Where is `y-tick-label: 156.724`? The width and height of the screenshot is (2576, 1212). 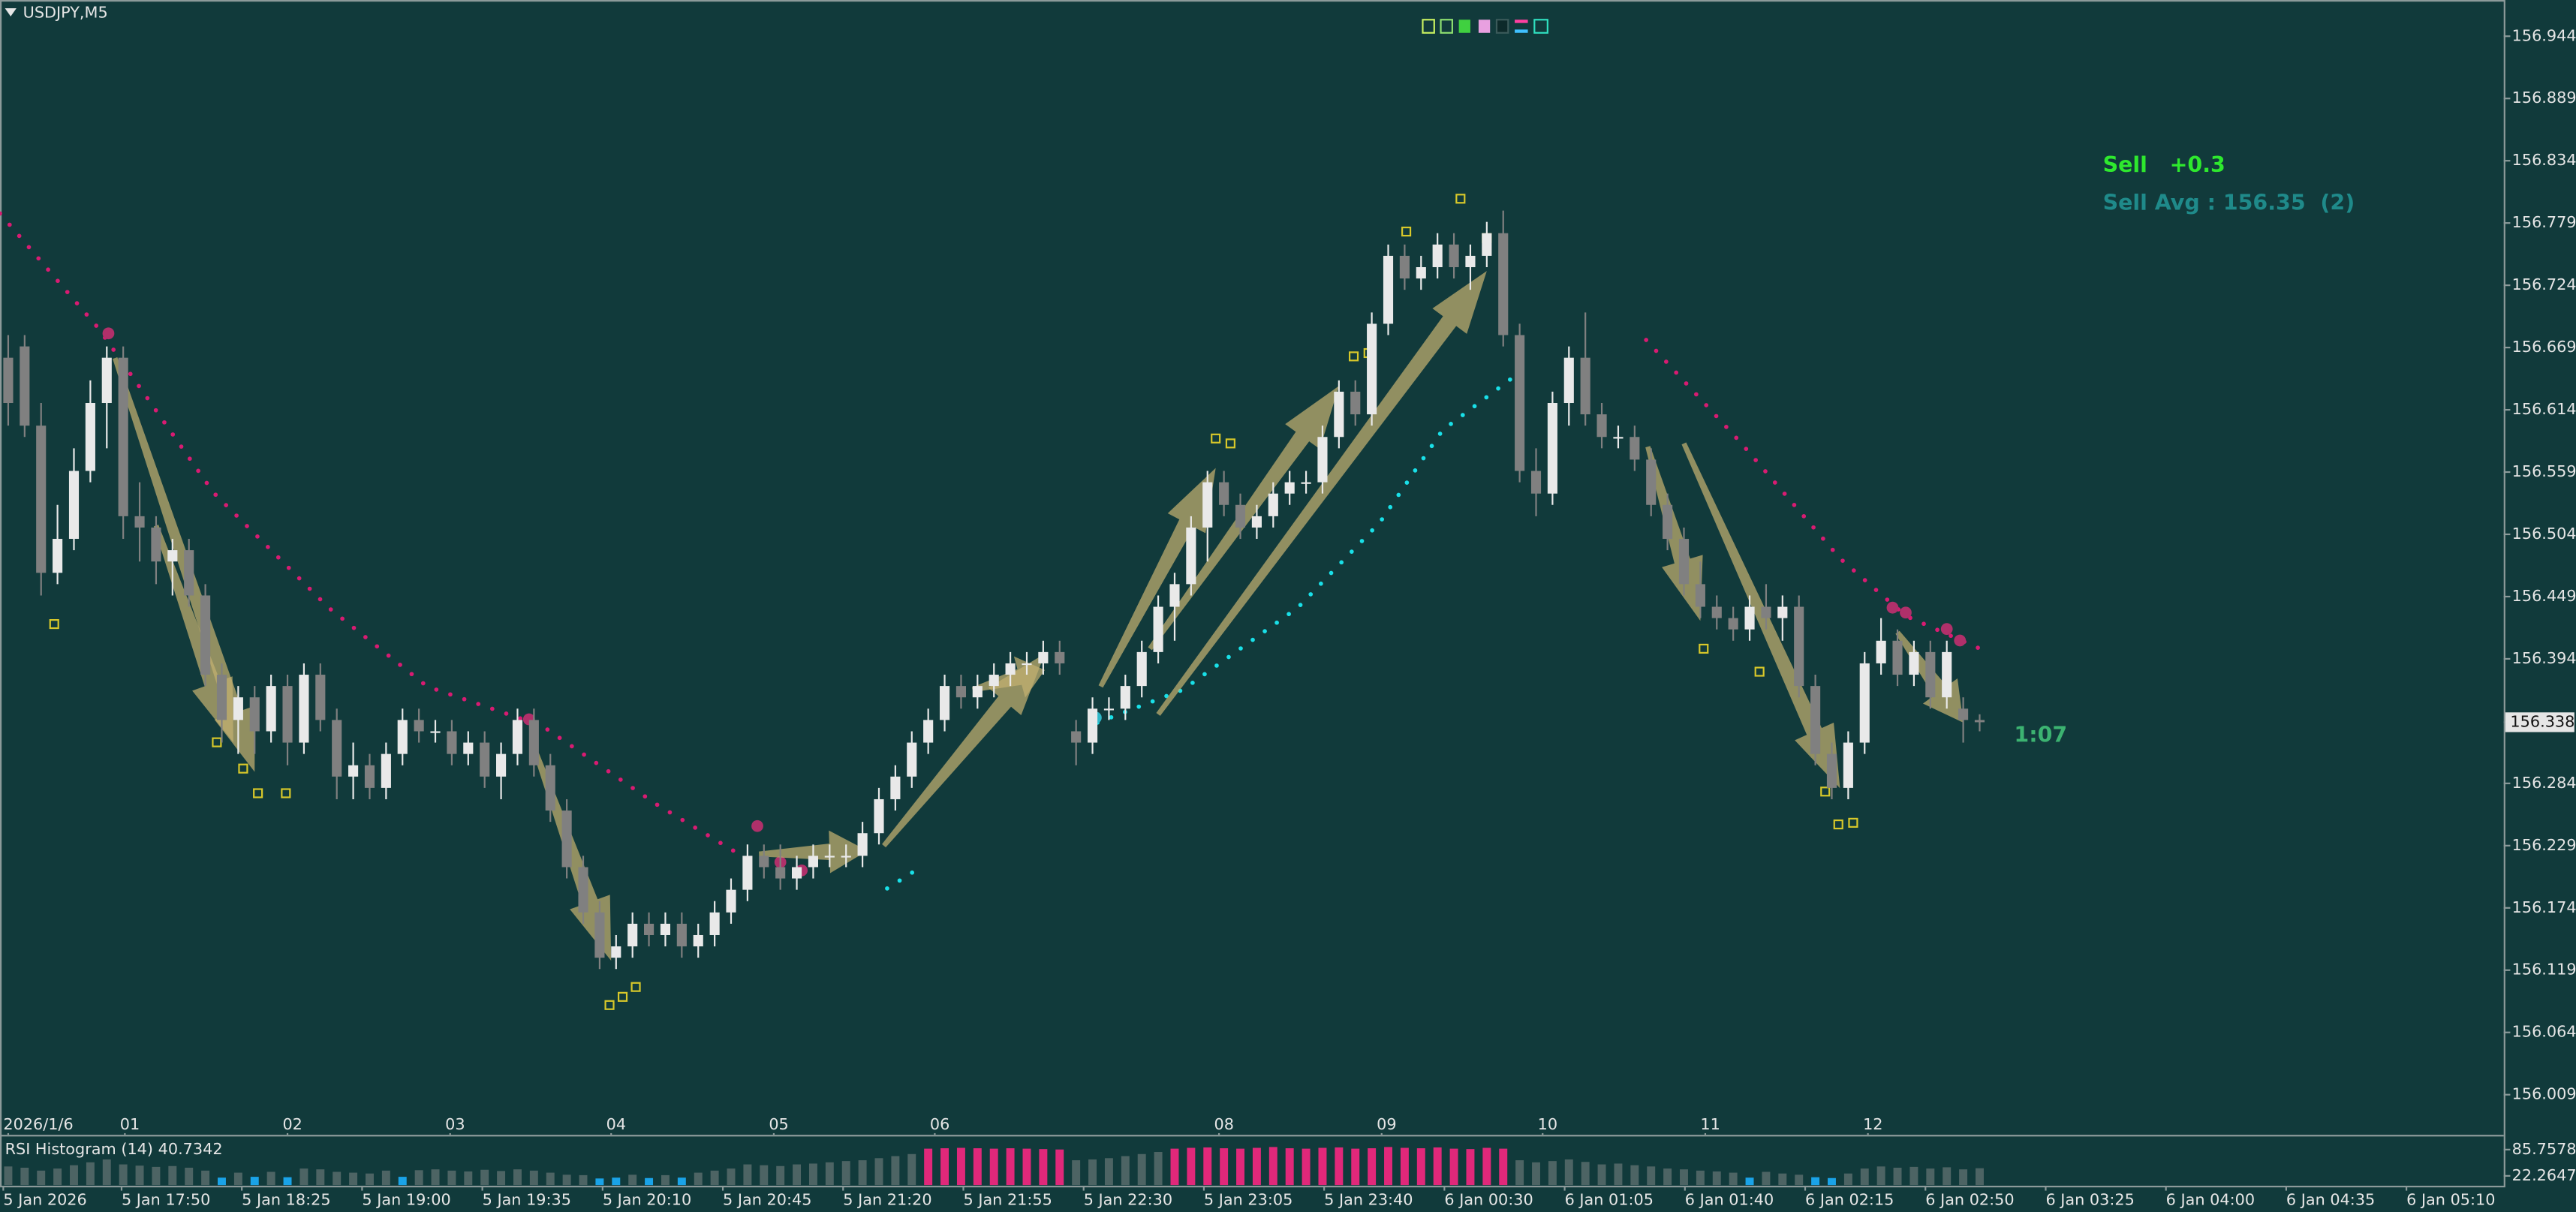
y-tick-label: 156.724 is located at coordinates (2544, 284).